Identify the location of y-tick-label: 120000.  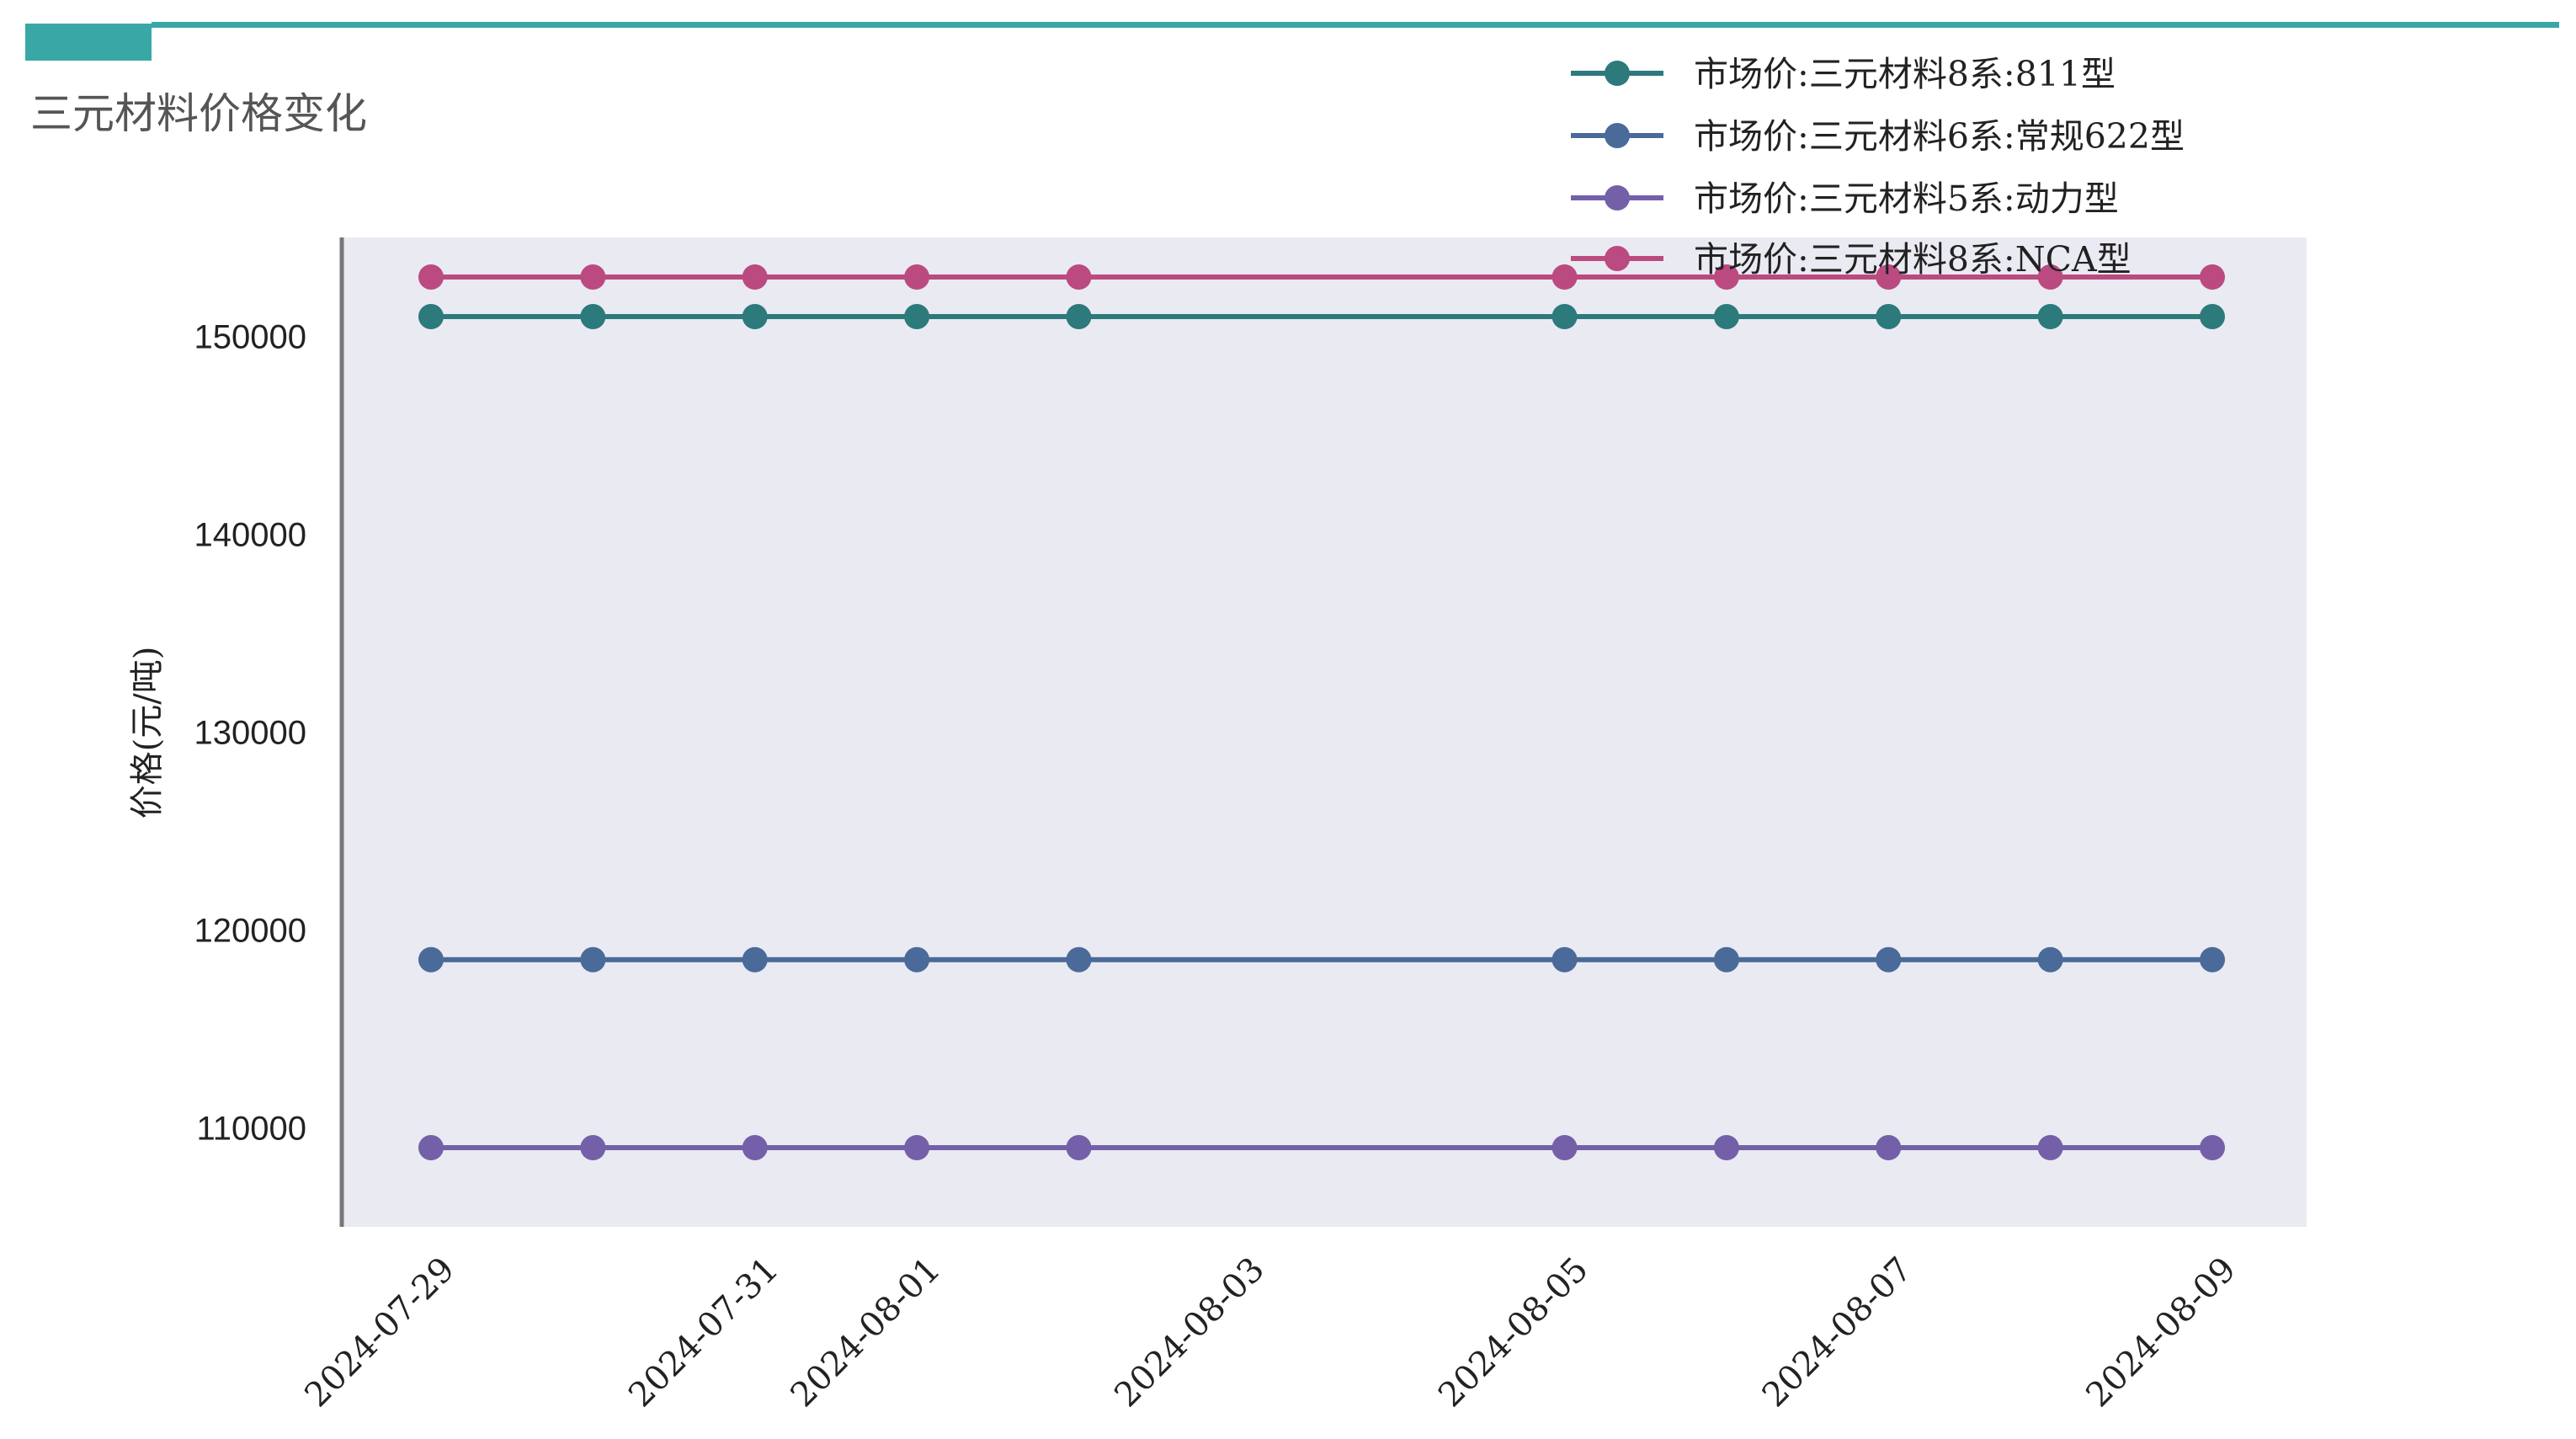
(250, 931).